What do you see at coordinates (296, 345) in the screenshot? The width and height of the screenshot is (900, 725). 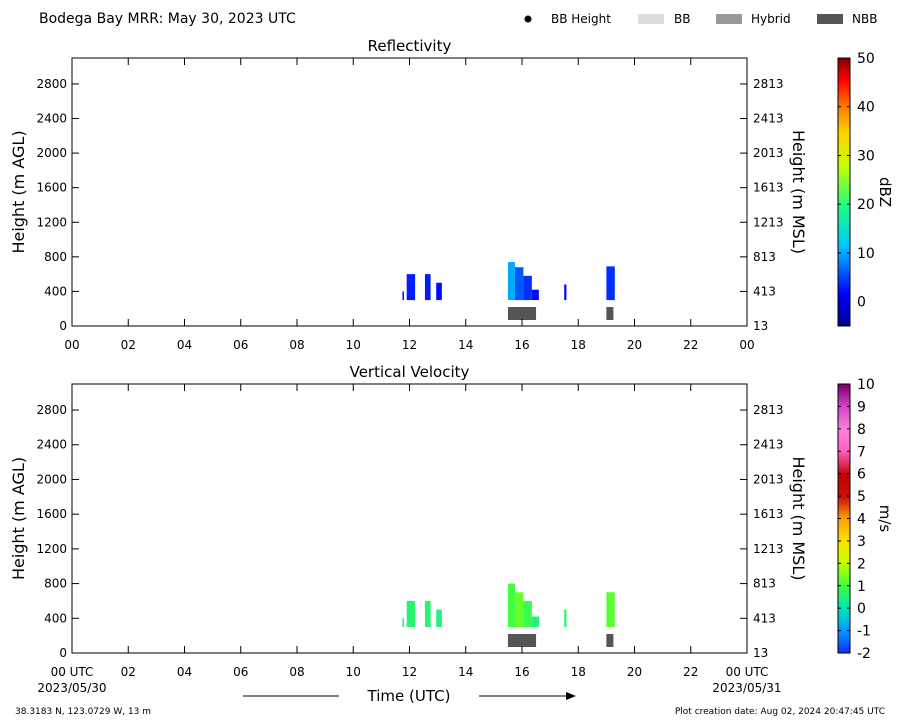 I see `reflectivity-x-tick-label: 08` at bounding box center [296, 345].